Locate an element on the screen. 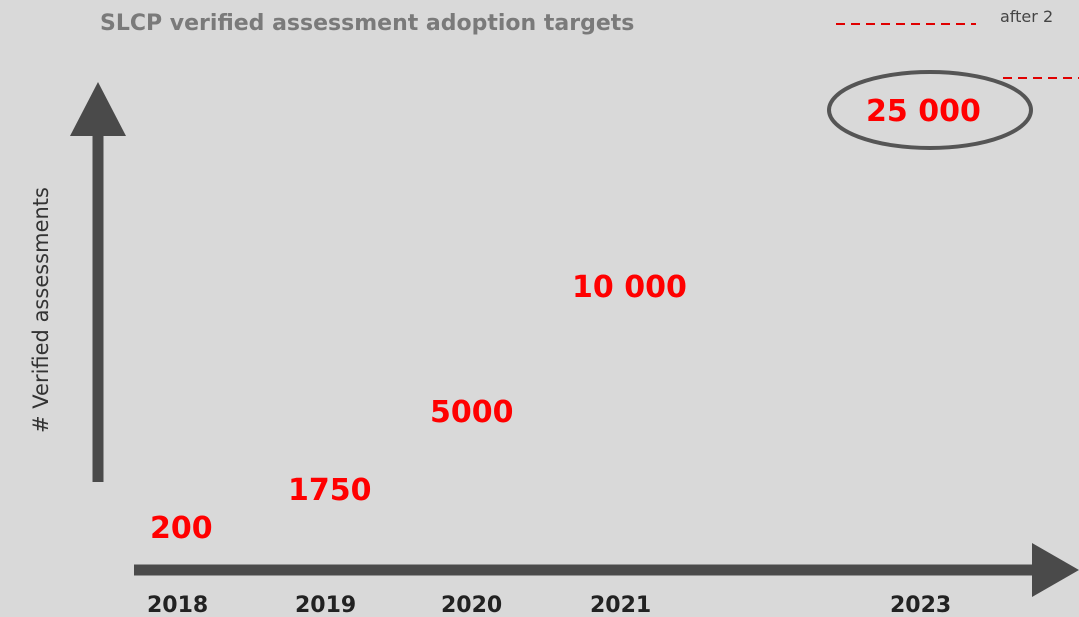  year-label: 2018 is located at coordinates (177, 605).